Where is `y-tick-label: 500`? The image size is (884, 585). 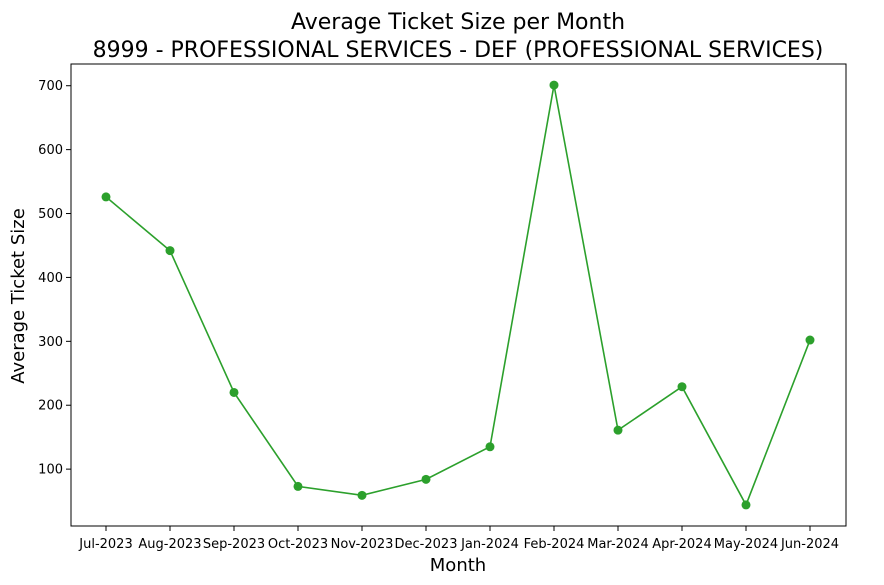
y-tick-label: 500 is located at coordinates (50, 214).